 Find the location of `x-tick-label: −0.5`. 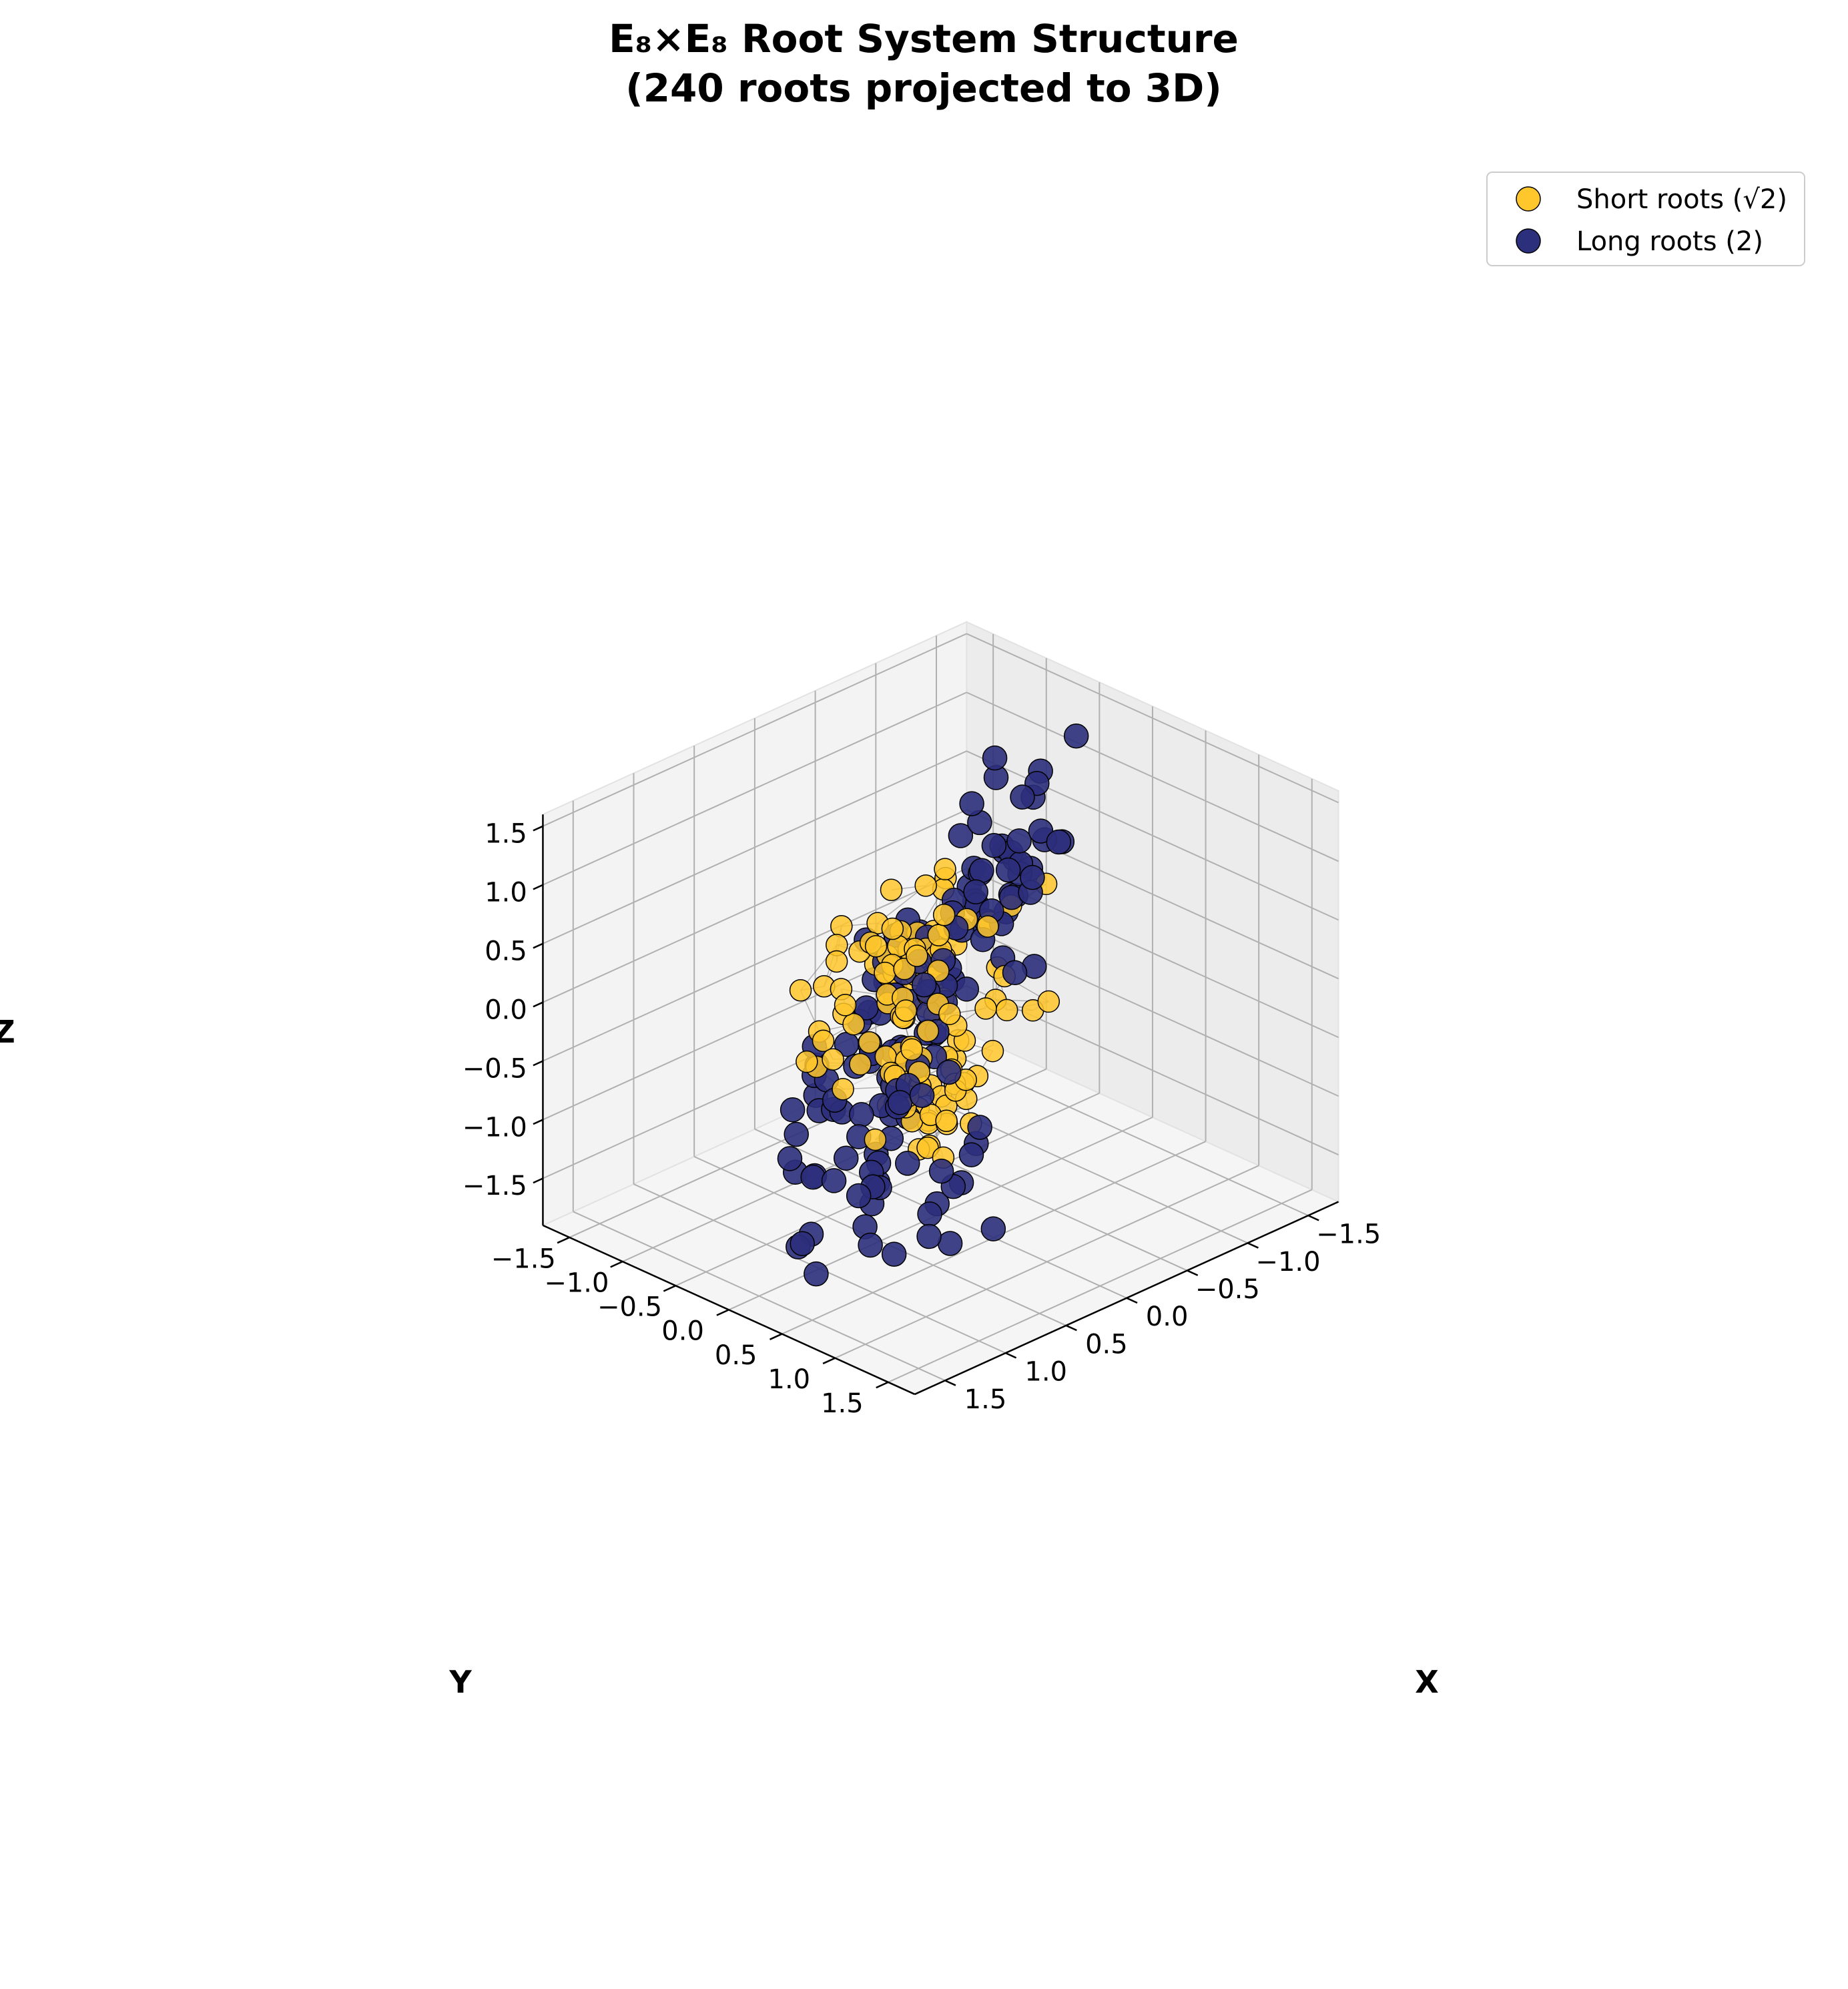

x-tick-label: −0.5 is located at coordinates (1227, 1290).